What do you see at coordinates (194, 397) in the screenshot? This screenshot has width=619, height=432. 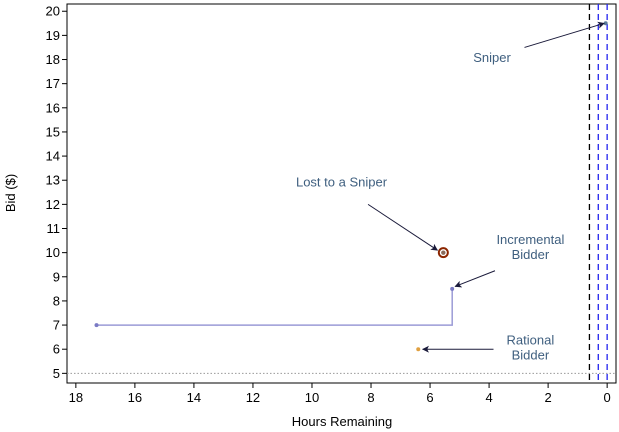 I see `x-tick-label: 14` at bounding box center [194, 397].